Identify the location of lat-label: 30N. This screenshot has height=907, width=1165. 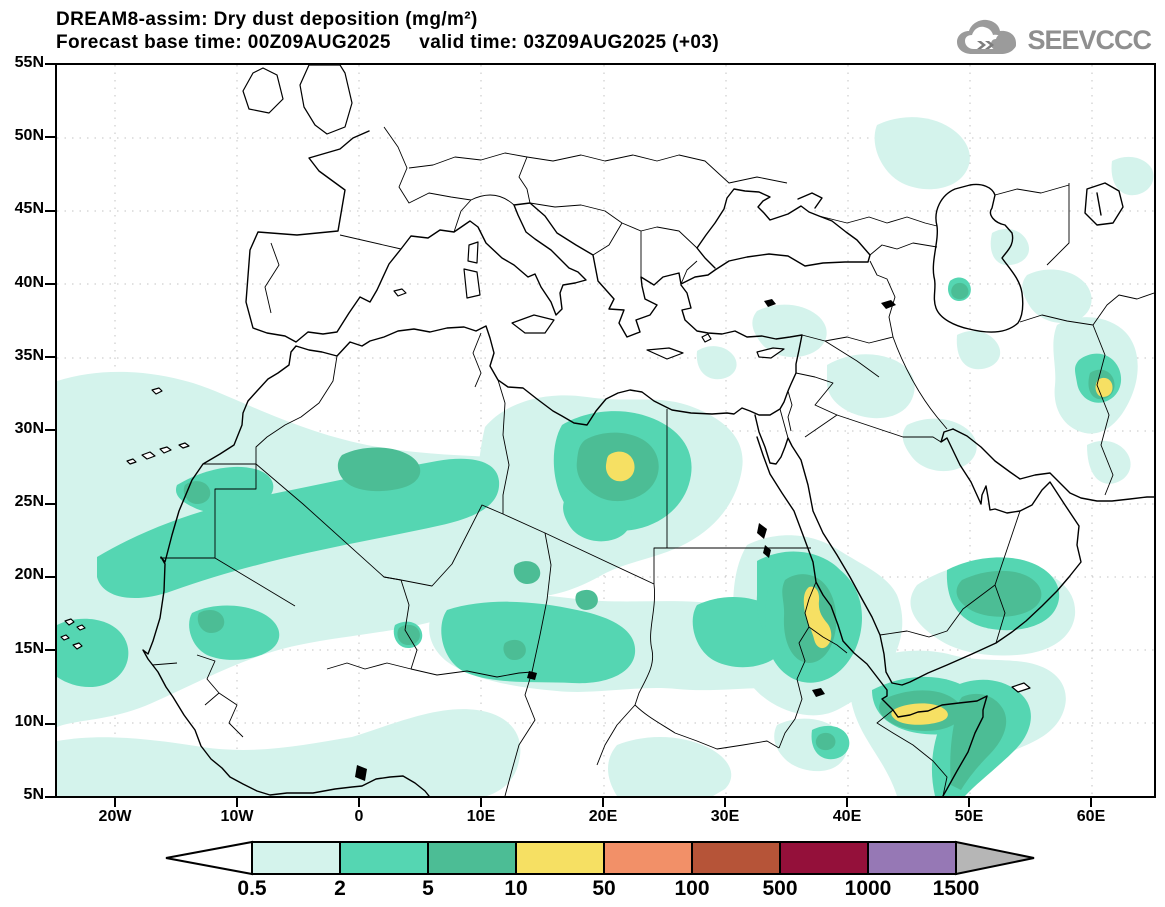
(29, 428).